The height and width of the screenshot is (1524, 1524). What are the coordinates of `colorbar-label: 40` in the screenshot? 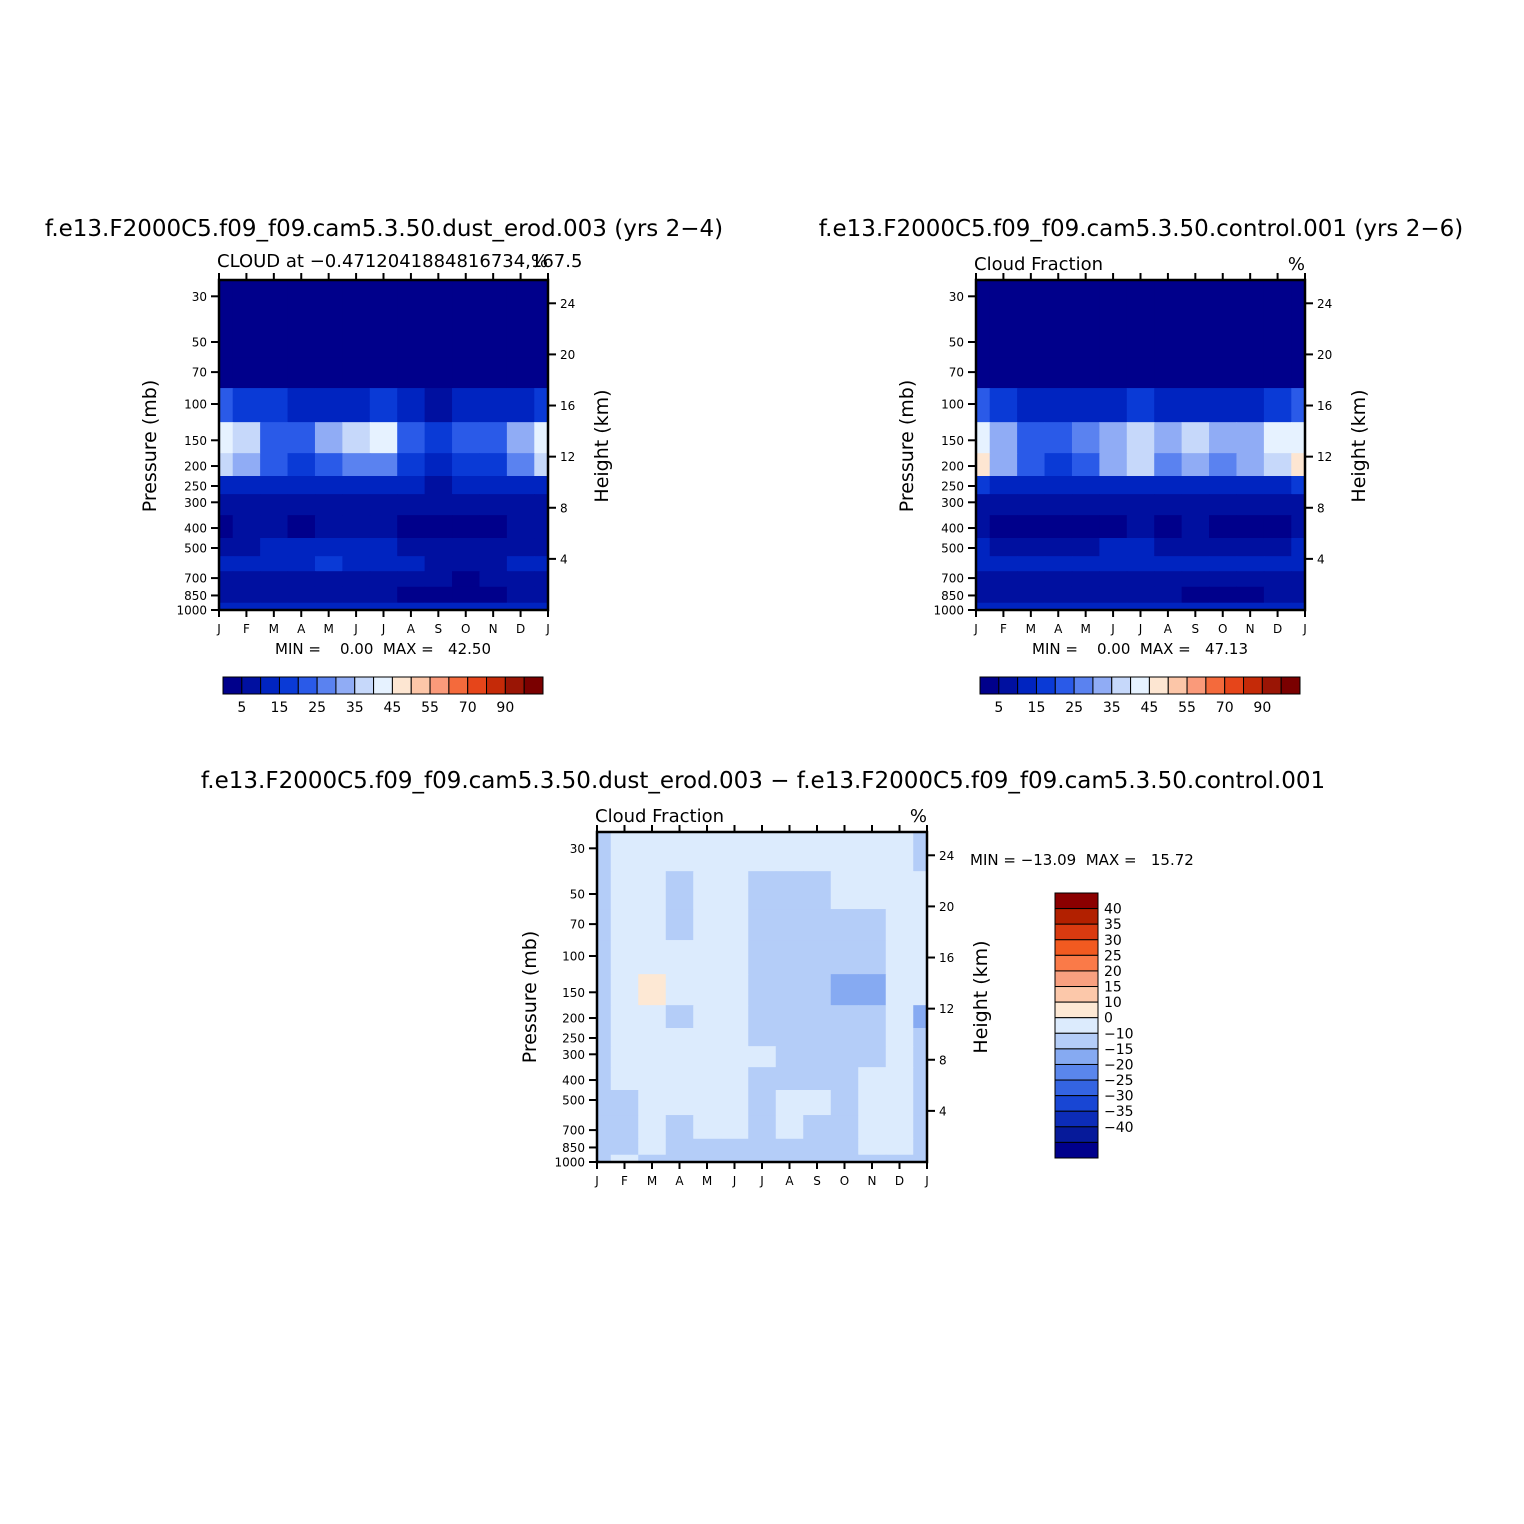 It's located at (1113, 910).